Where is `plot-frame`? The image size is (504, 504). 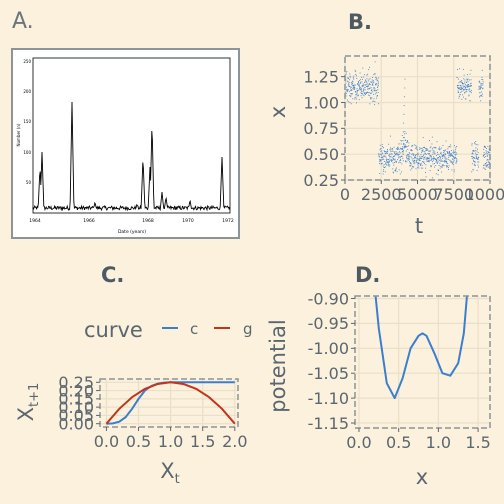
plot-frame is located at coordinates (169, 403).